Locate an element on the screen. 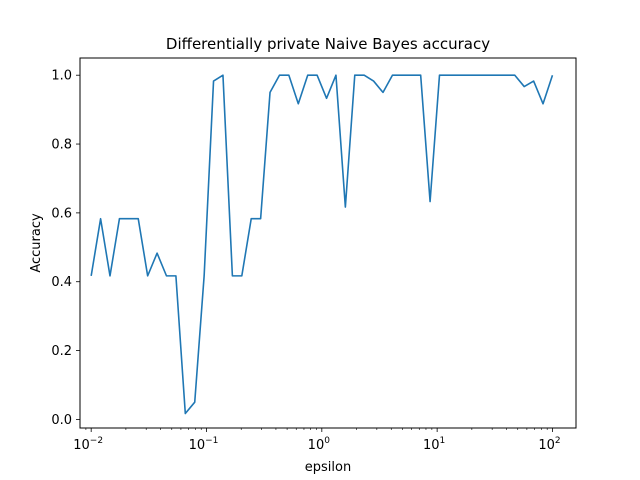 This screenshot has height=480, width=640. y-tick-label: 1.0 is located at coordinates (61, 76).